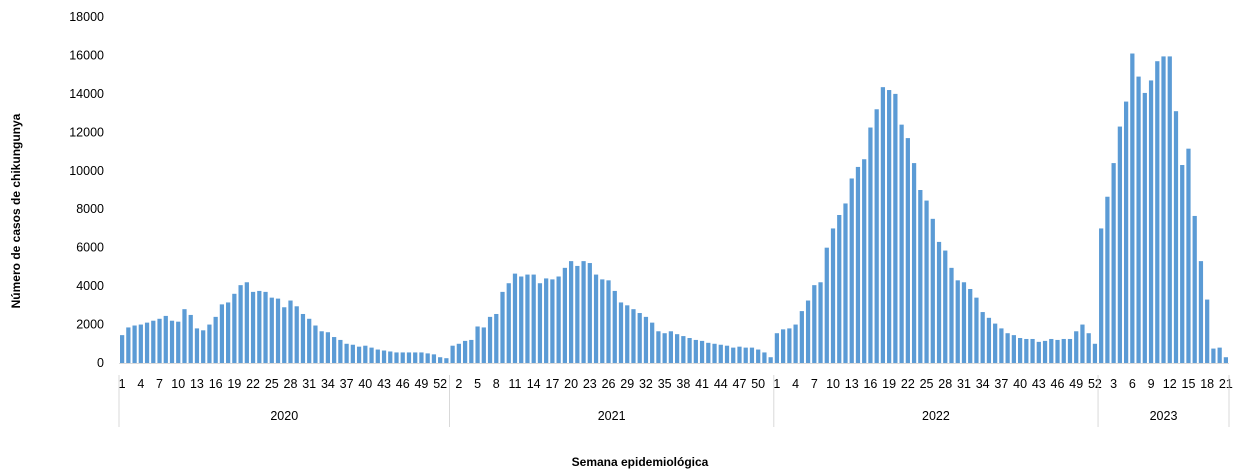  I want to click on x-tick-label: 18, so click(1207, 384).